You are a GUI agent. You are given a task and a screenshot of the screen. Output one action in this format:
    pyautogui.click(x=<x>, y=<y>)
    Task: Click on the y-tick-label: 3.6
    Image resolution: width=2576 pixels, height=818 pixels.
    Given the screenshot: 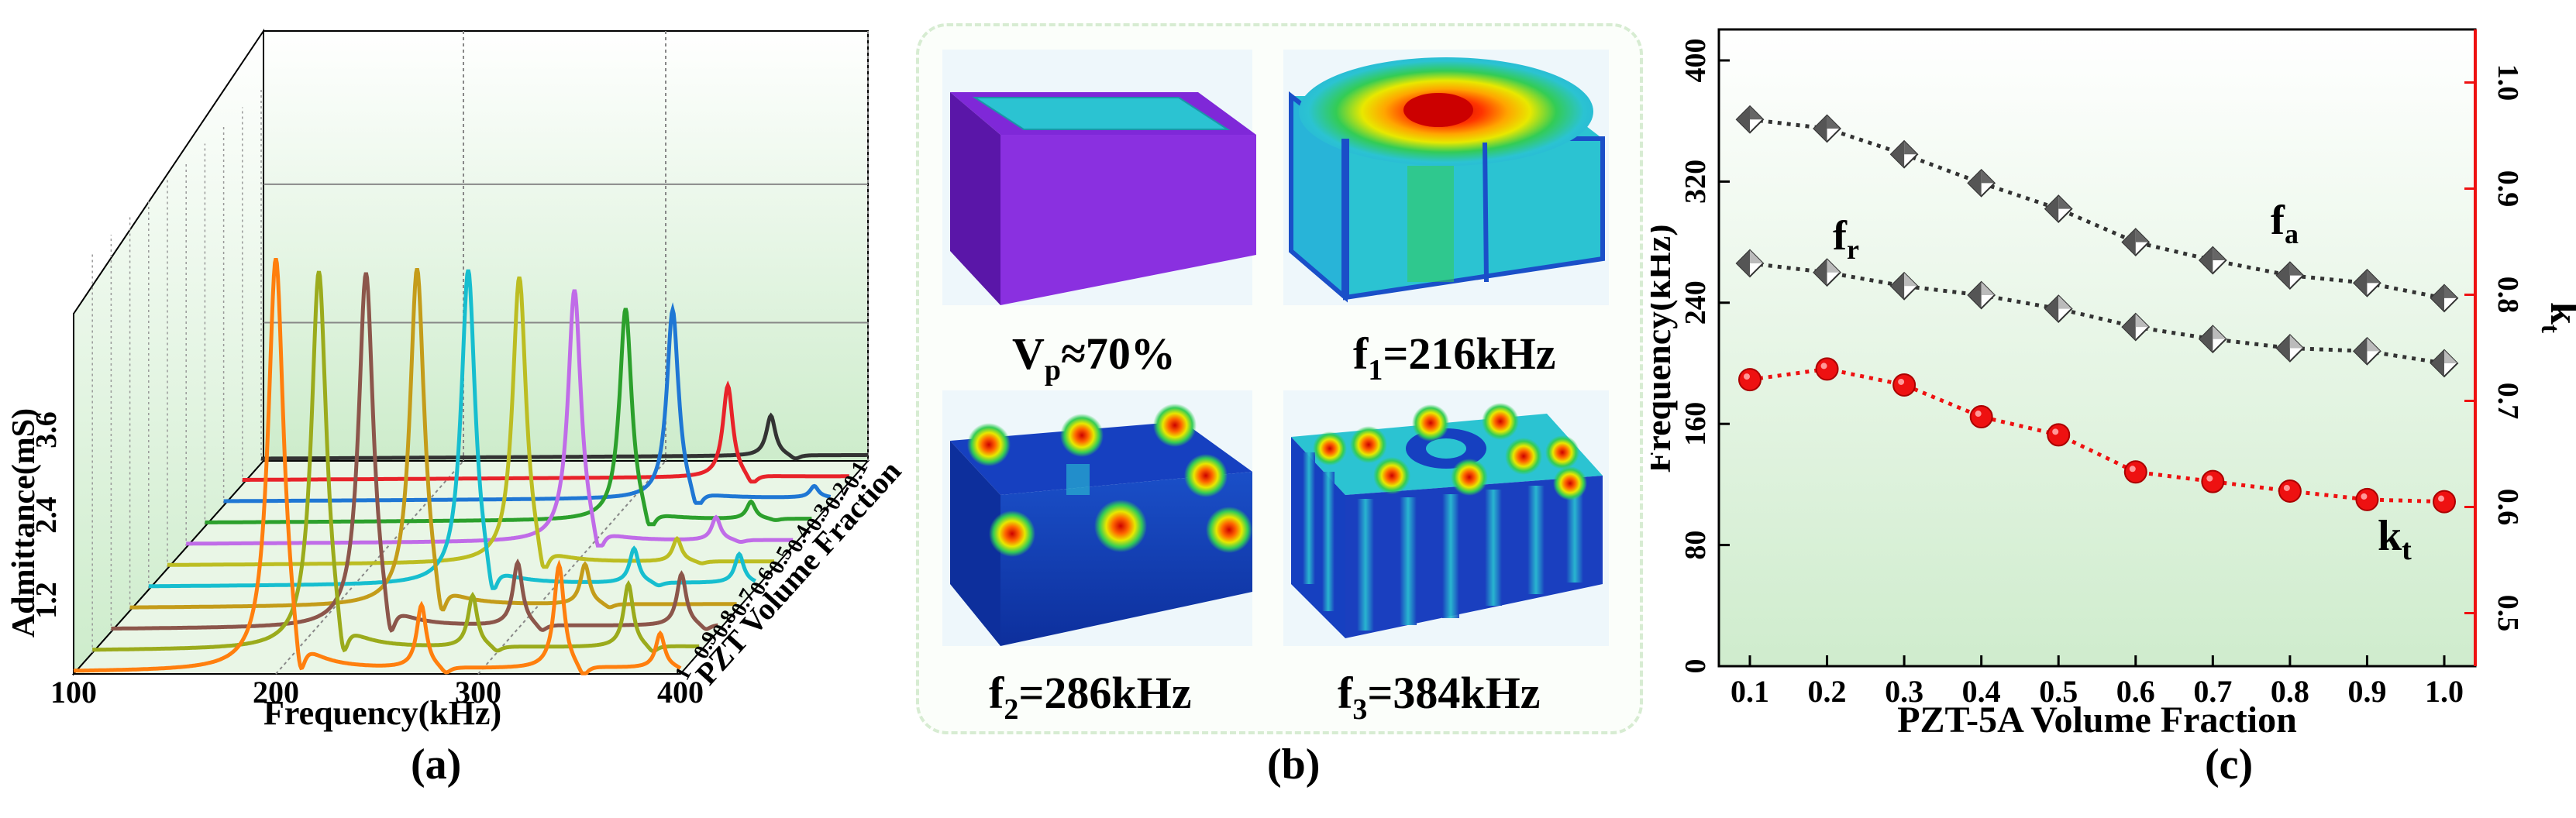 What is the action you would take?
    pyautogui.click(x=46, y=430)
    